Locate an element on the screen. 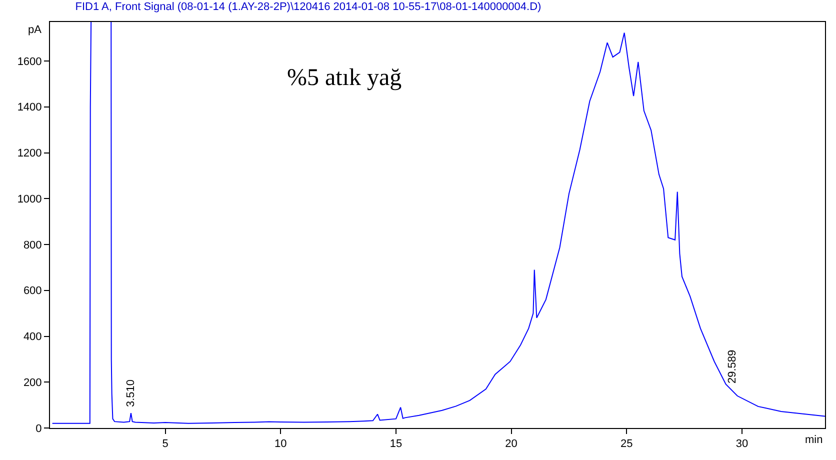  y-tick-label: 800 is located at coordinates (32, 245).